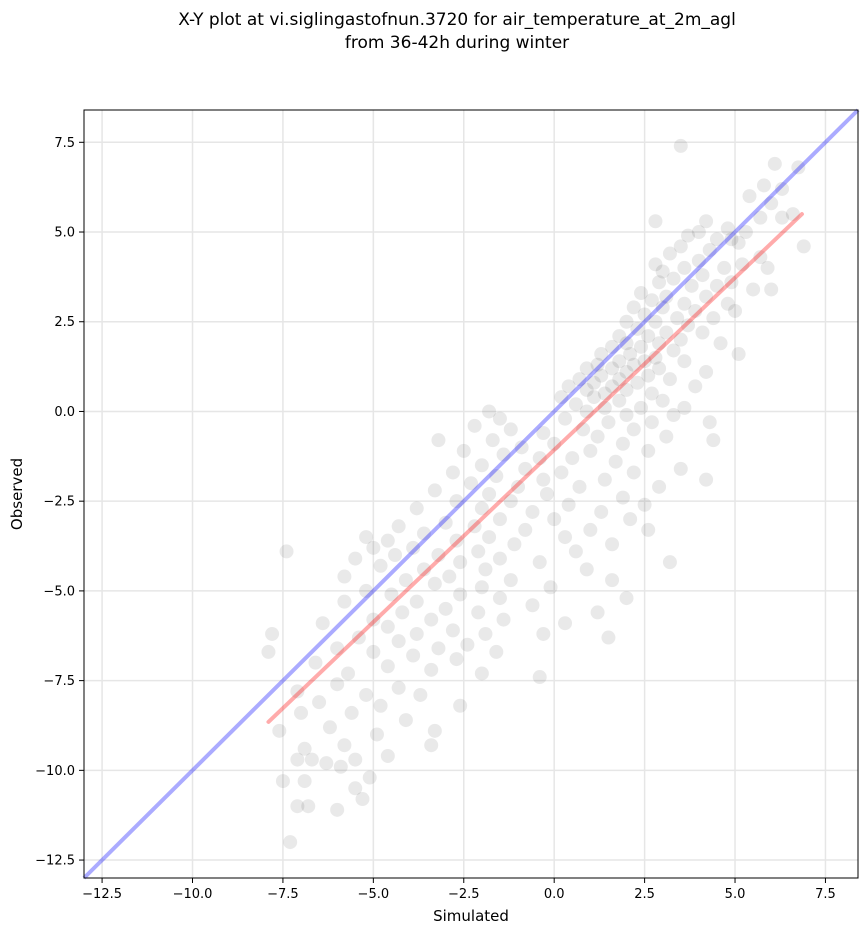 This screenshot has width=867, height=934. I want to click on y-tick-label: −10.0, so click(55, 771).